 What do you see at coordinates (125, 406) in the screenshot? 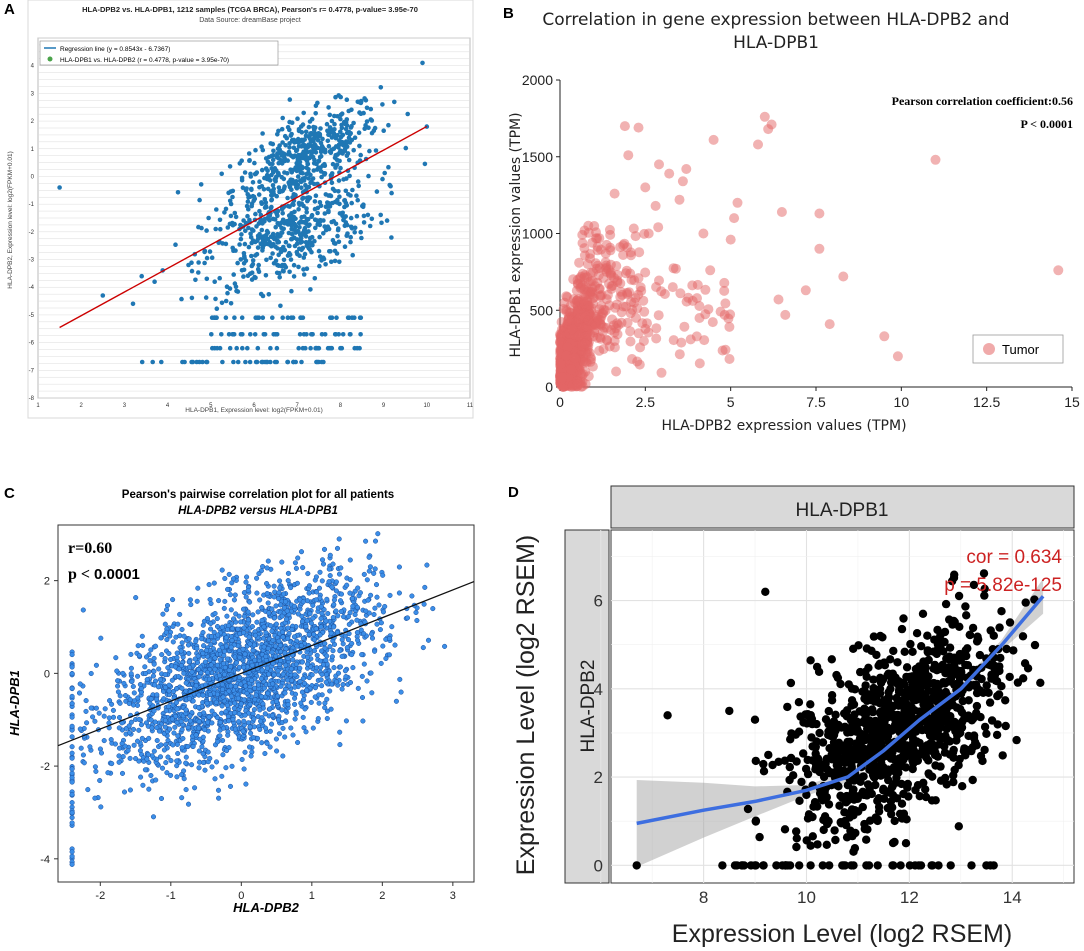
I see `panel-a-x-tick-label: 3` at bounding box center [125, 406].